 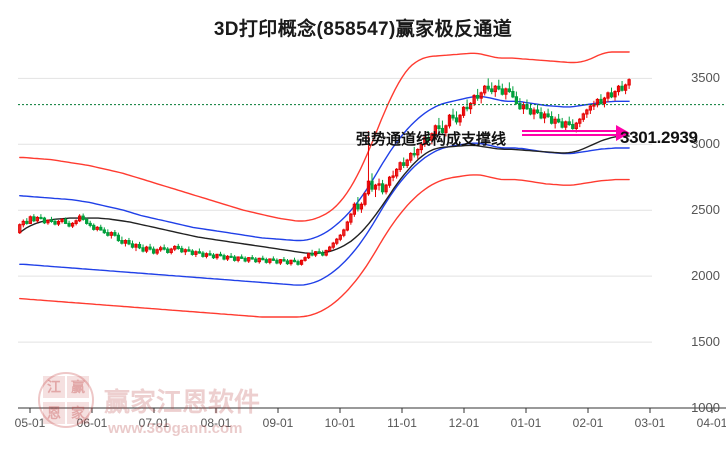 What do you see at coordinates (154, 423) in the screenshot?
I see `x-axis-tick: 07-01` at bounding box center [154, 423].